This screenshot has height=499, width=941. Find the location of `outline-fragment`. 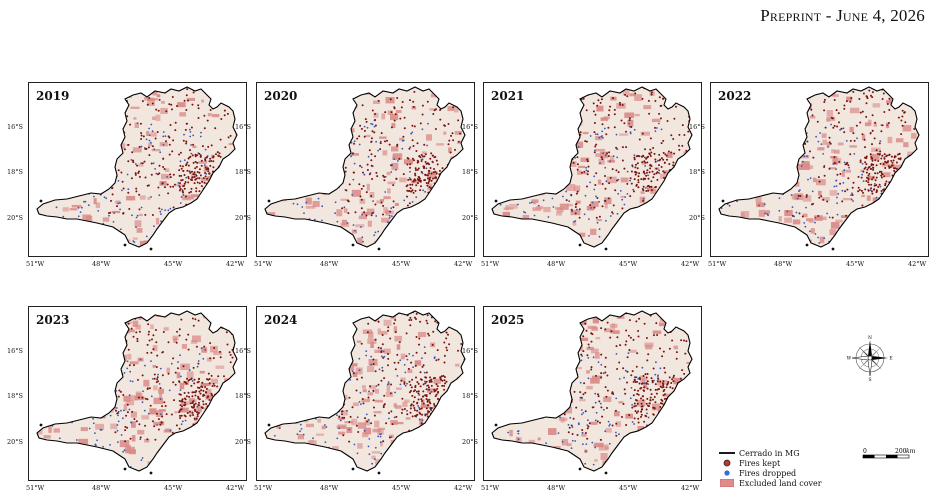

outline-fragment is located at coordinates (151, 249).